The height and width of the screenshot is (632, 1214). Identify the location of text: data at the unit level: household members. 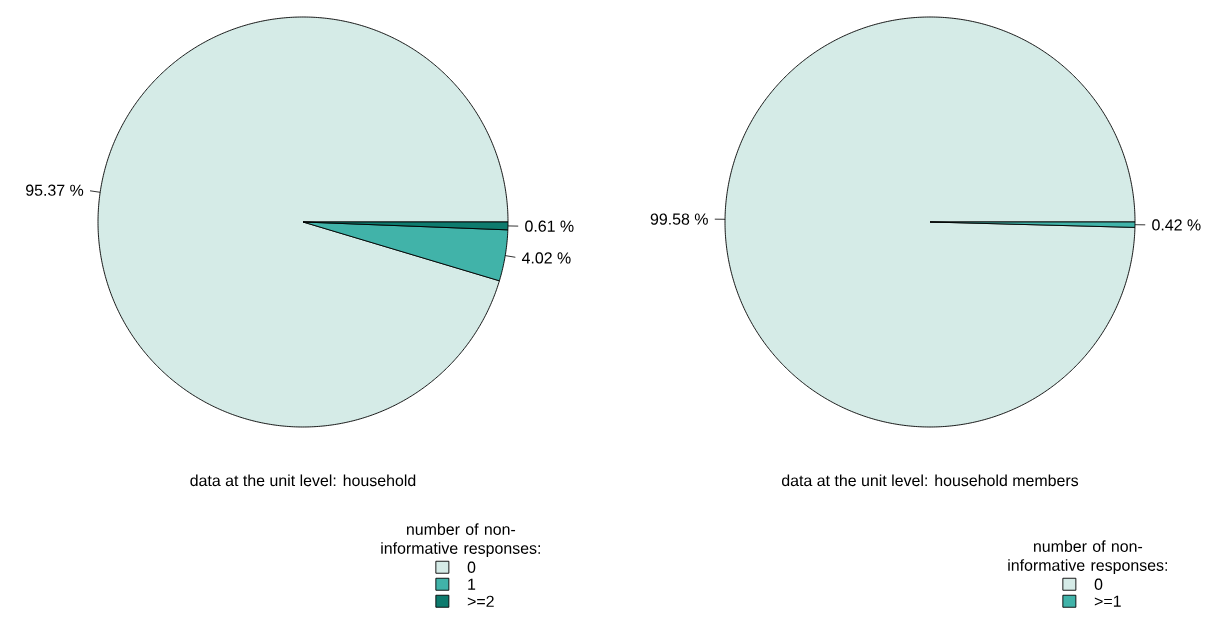
(930, 480).